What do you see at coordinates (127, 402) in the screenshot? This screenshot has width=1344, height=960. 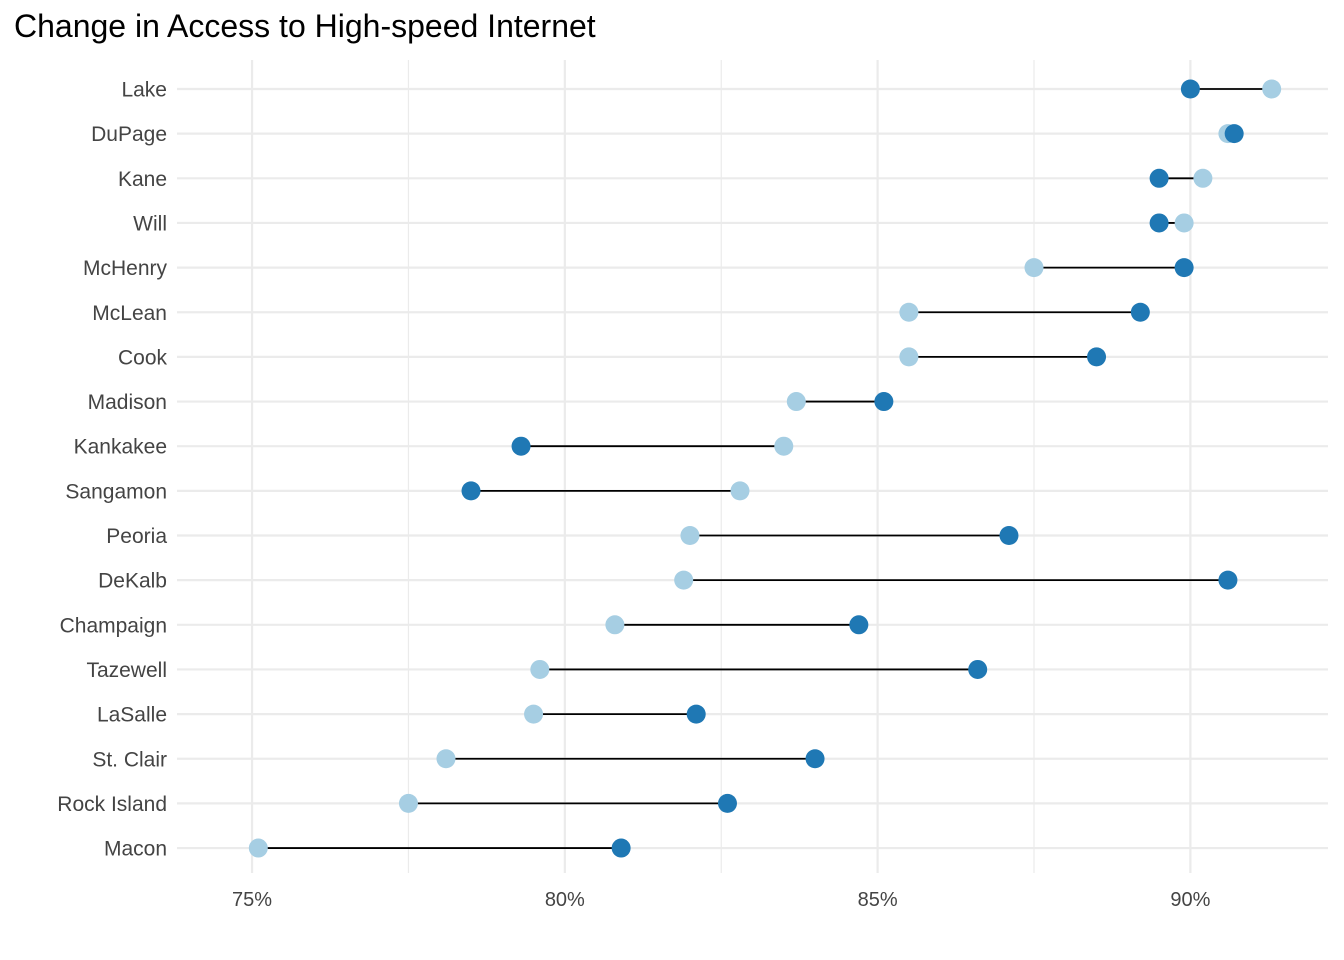 I see `y-tick-label: Madison` at bounding box center [127, 402].